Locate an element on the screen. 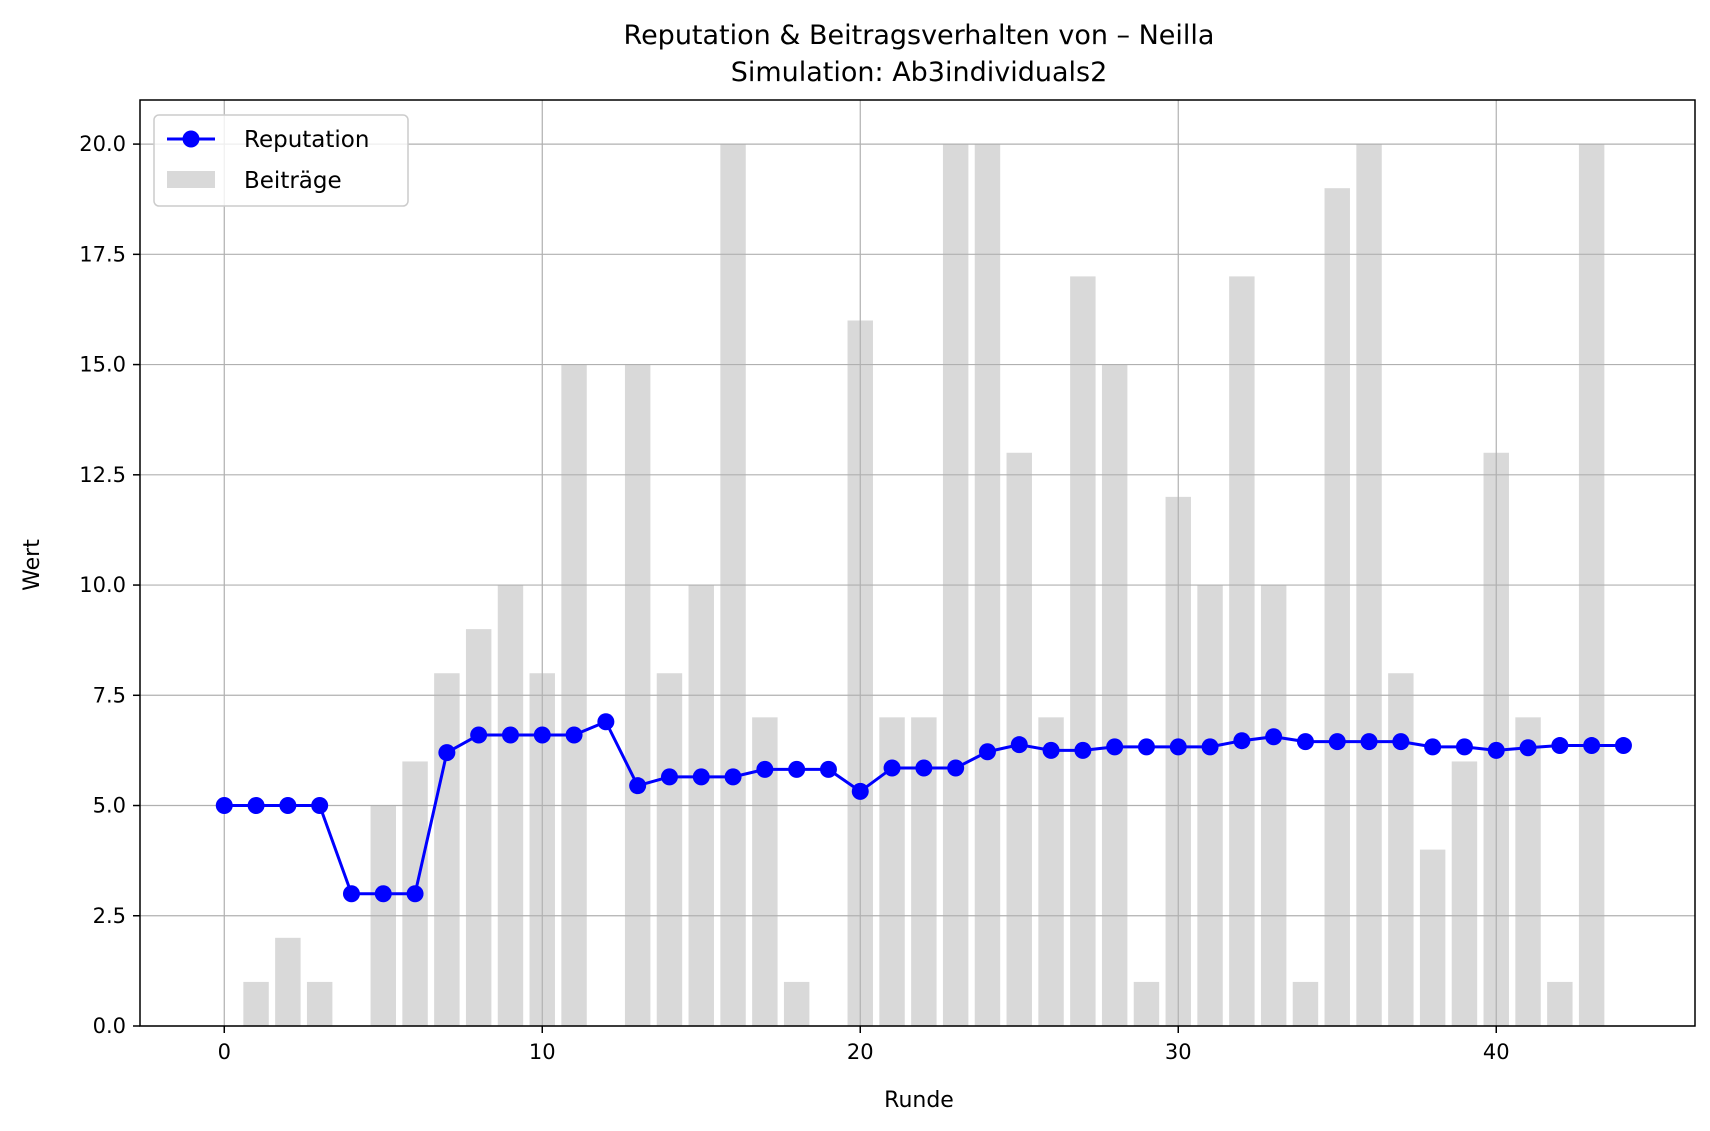  y-tick-label: 12.5 is located at coordinates (102, 475).